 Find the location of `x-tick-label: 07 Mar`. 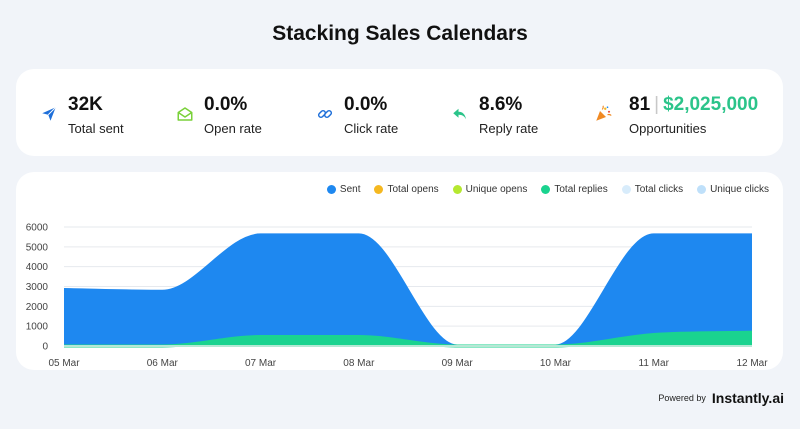

x-tick-label: 07 Mar is located at coordinates (261, 363).